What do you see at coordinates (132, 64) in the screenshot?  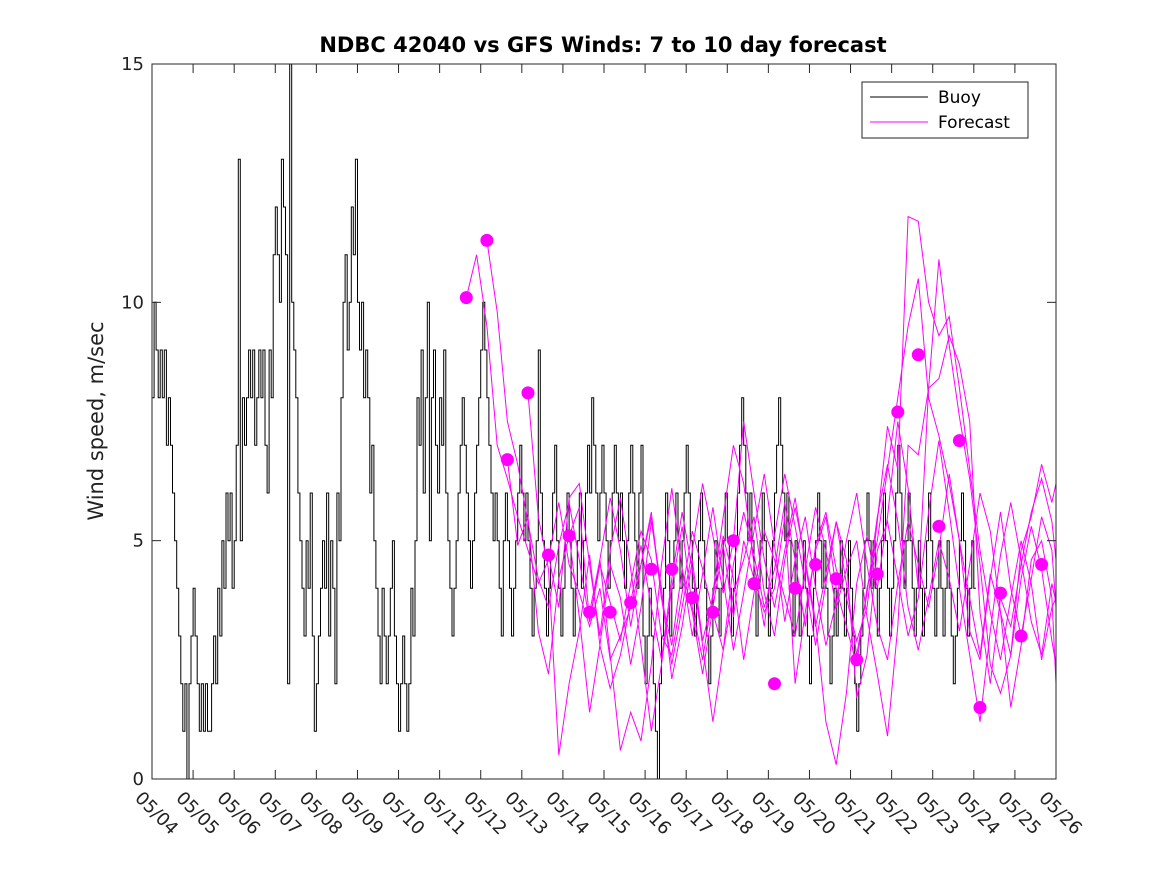 I see `y-tick-label: 15` at bounding box center [132, 64].